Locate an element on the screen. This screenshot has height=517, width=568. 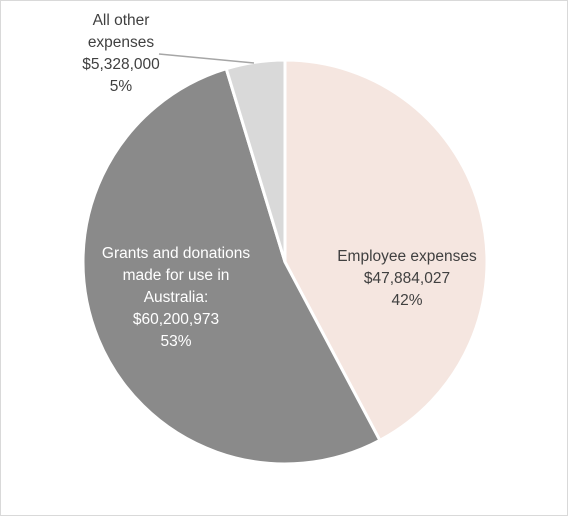
data-label-line: made for use in is located at coordinates (176, 275).